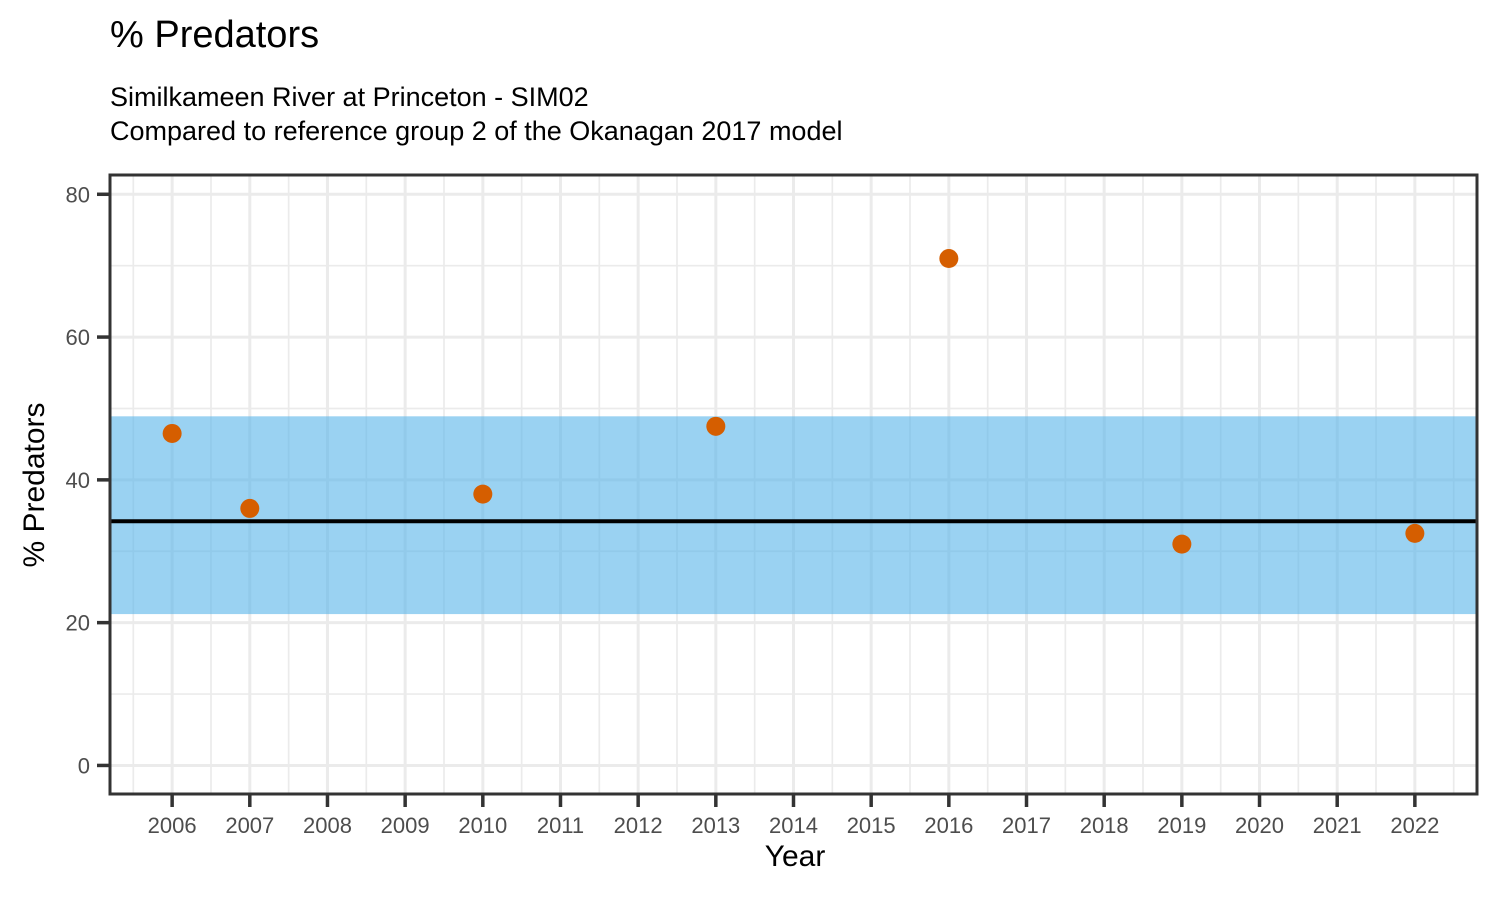 Image resolution: width=1500 pixels, height=900 pixels. What do you see at coordinates (78, 623) in the screenshot?
I see `y-axis-tick-label: 20` at bounding box center [78, 623].